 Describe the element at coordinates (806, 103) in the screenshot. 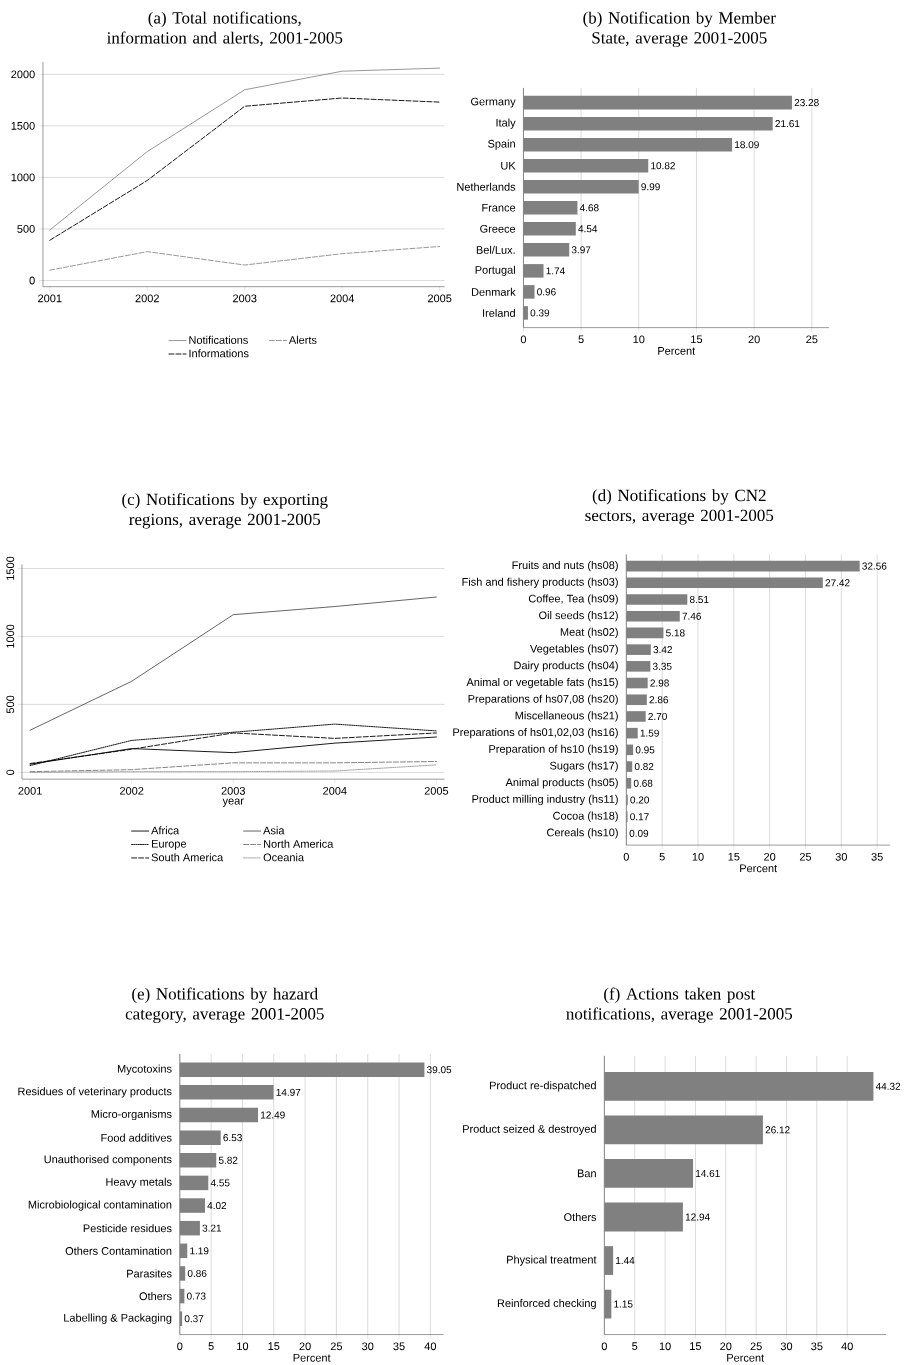

I see `data-label: 23.28` at that location.